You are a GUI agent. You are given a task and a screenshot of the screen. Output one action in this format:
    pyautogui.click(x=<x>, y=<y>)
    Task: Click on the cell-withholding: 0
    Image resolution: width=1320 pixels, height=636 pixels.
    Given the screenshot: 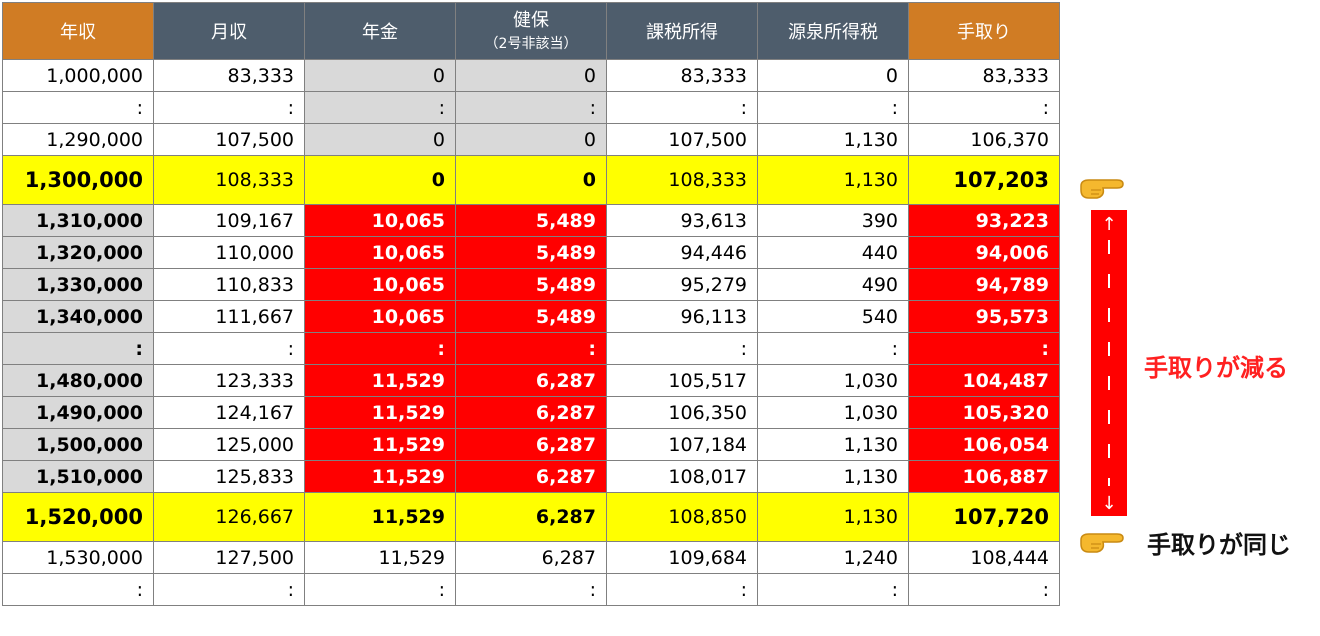 What is the action you would take?
    pyautogui.click(x=833, y=75)
    